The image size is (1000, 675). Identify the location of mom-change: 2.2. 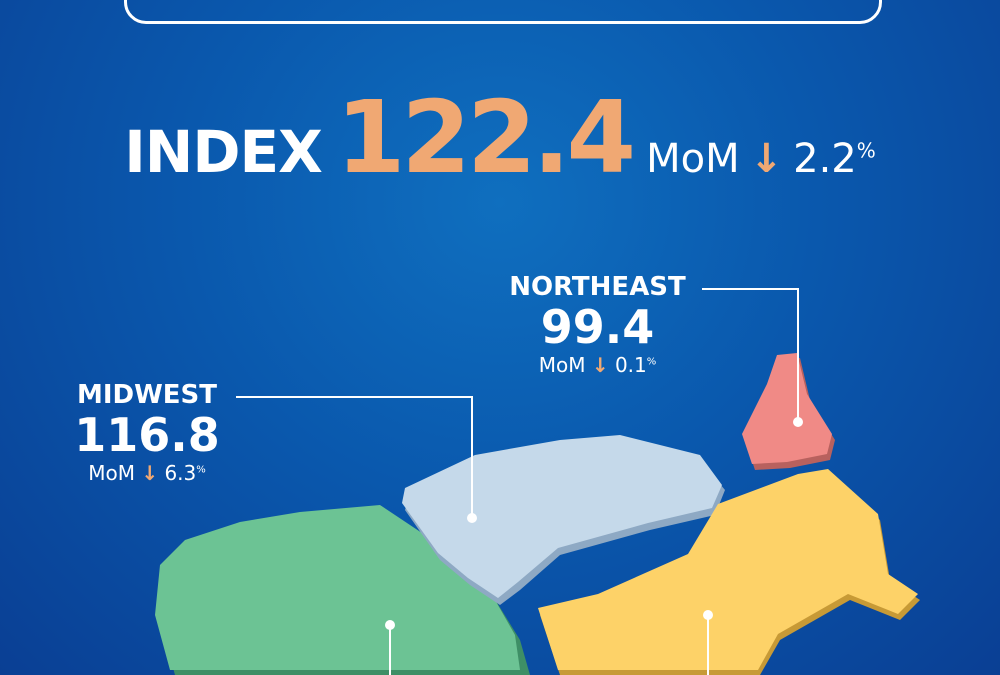
(825, 159).